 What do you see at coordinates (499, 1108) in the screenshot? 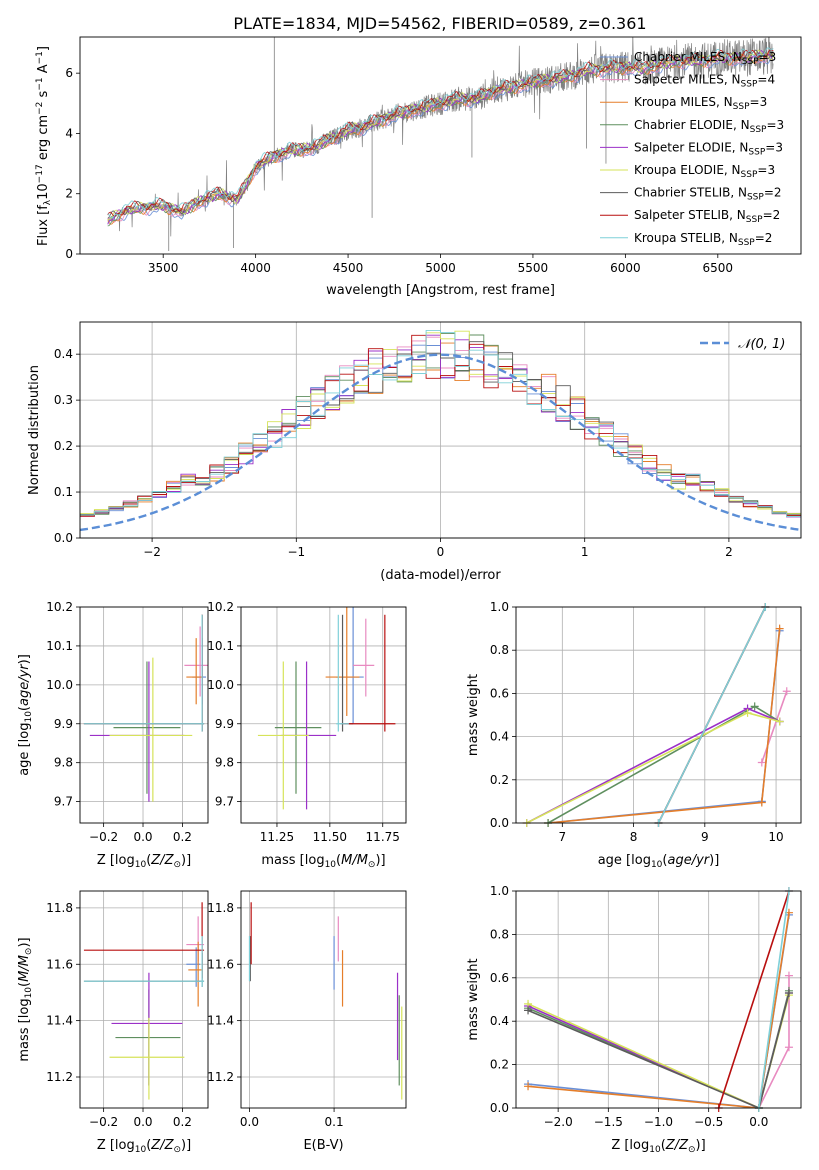
I see `y-tick-label: 0.0` at bounding box center [499, 1108].